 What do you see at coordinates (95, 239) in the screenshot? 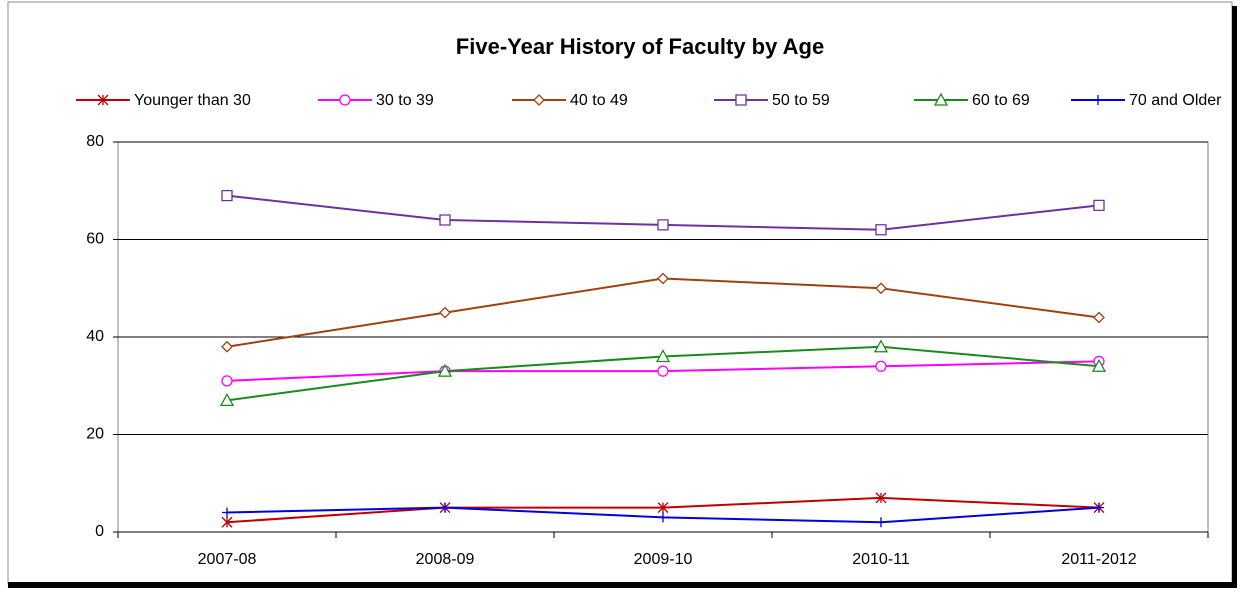
I see `y-tick-label: 60` at bounding box center [95, 239].